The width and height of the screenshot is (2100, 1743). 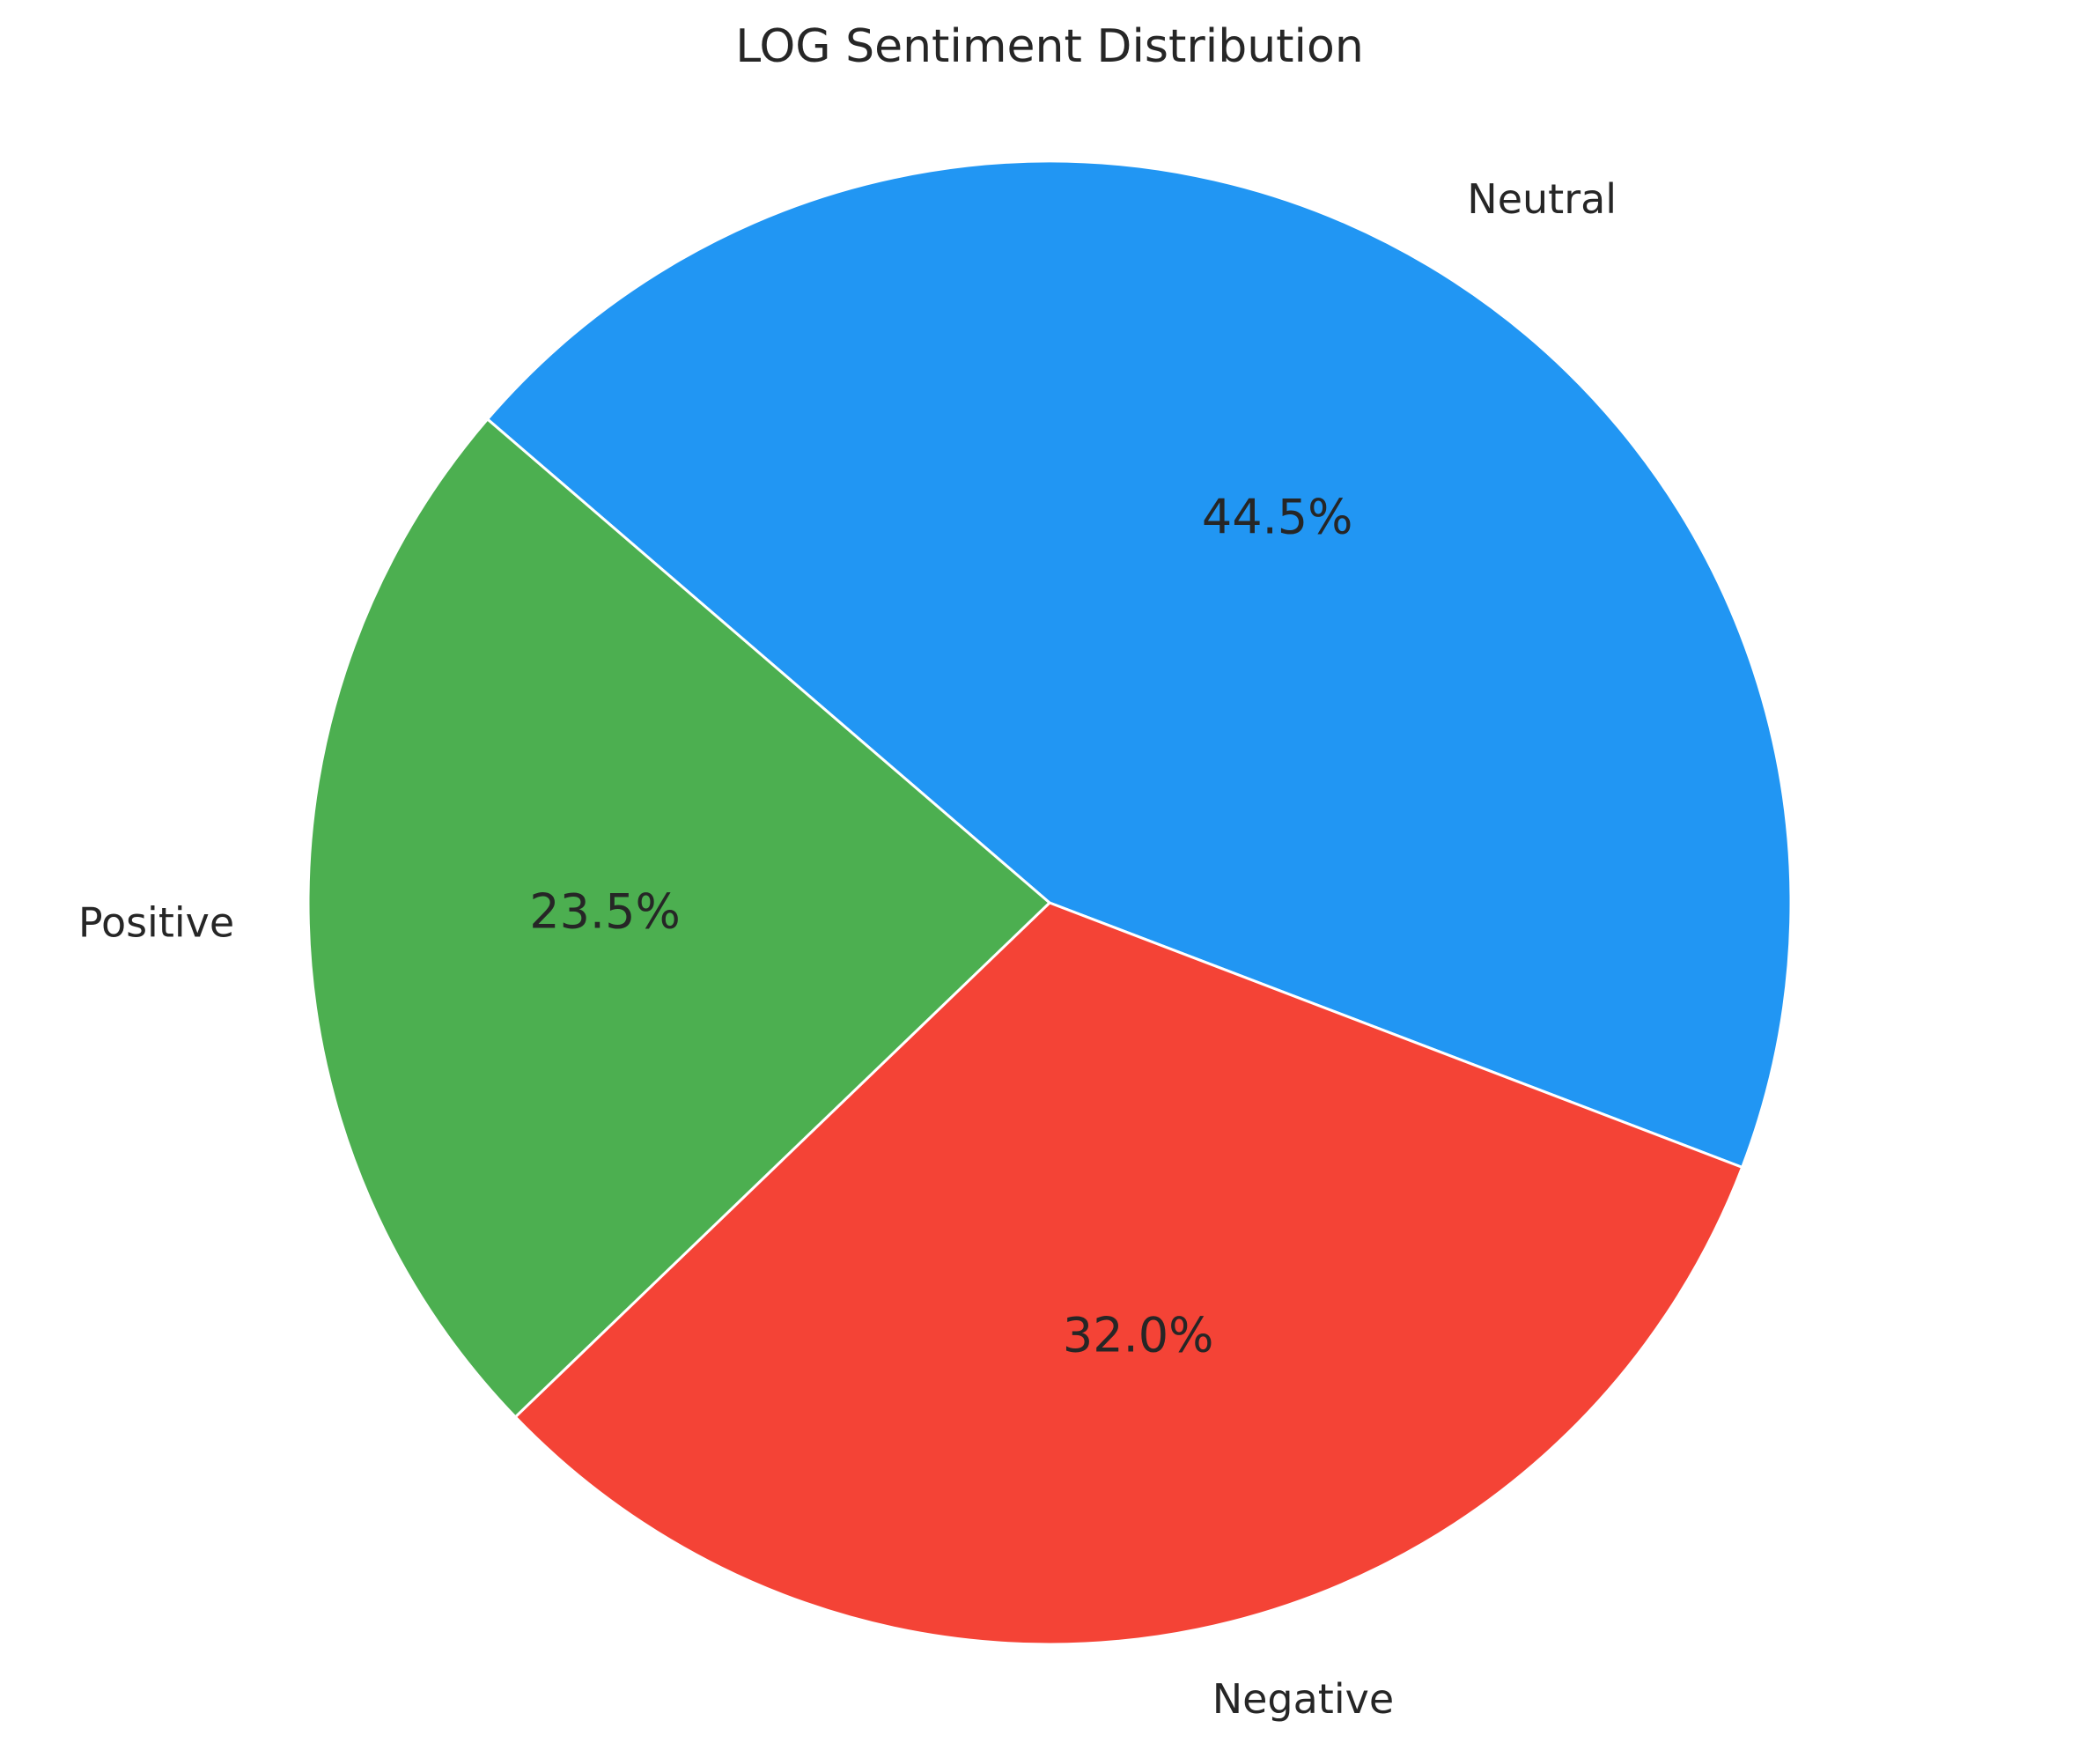 What do you see at coordinates (1303, 1699) in the screenshot?
I see `slice-label-negative: Negative` at bounding box center [1303, 1699].